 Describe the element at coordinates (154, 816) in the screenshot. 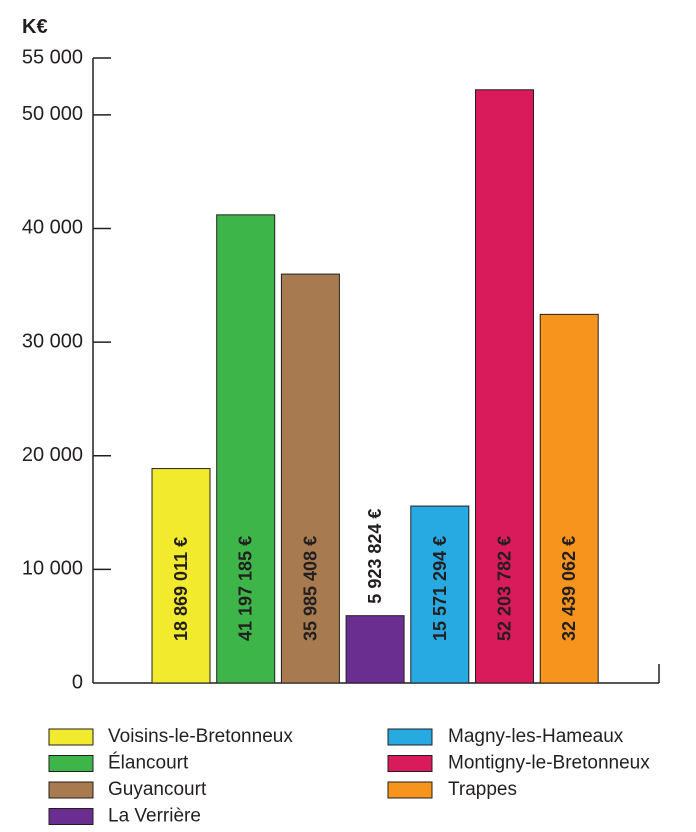

I see `legend-label: La Verrière` at that location.